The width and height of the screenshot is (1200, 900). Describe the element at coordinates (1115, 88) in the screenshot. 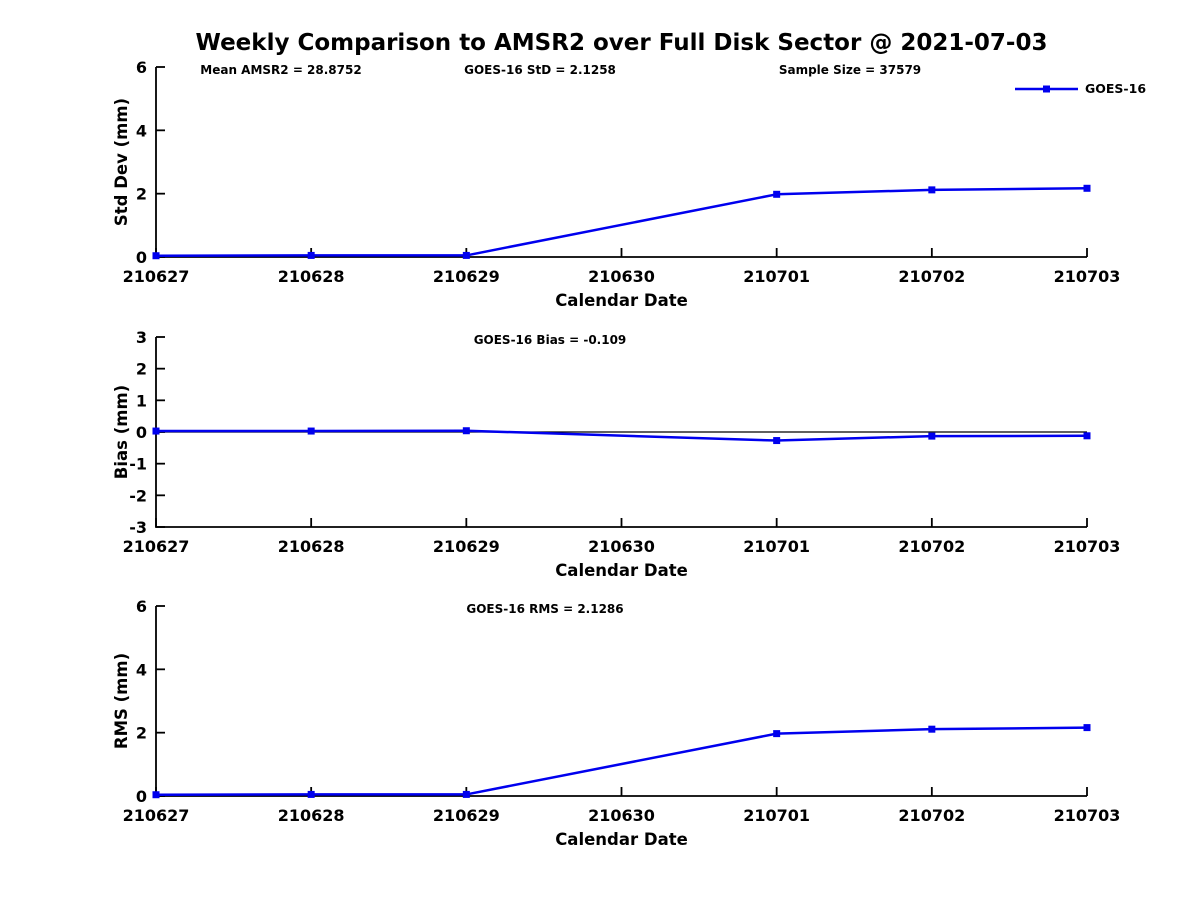

I see `legend-label: GOES-16` at that location.